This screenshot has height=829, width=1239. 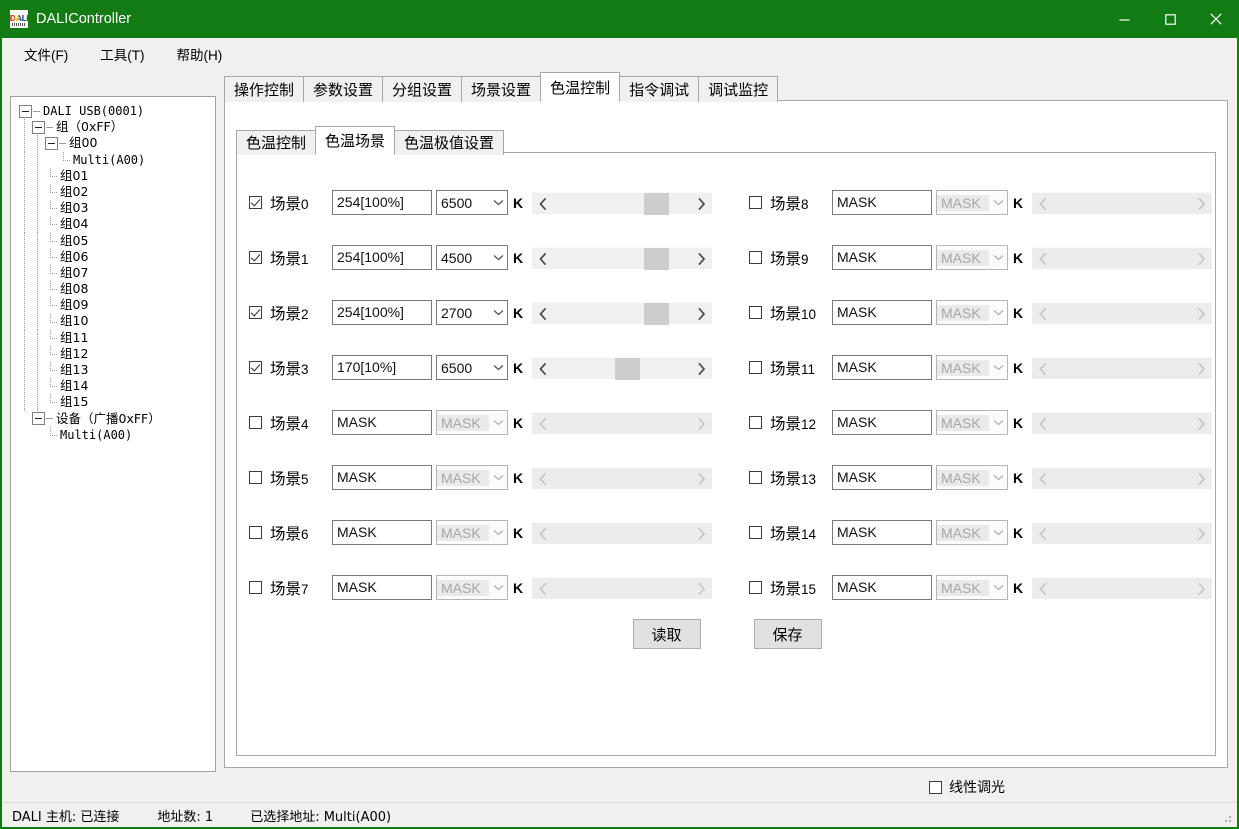 What do you see at coordinates (1124, 19) in the screenshot?
I see `minimize-icon` at bounding box center [1124, 19].